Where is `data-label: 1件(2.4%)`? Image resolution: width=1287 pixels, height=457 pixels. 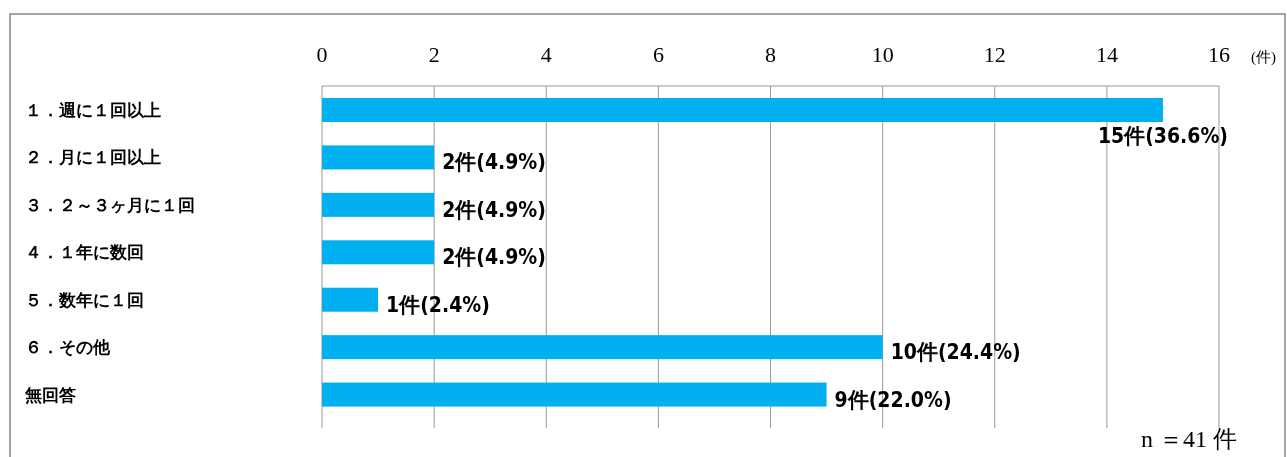 data-label: 1件(2.4%) is located at coordinates (438, 304).